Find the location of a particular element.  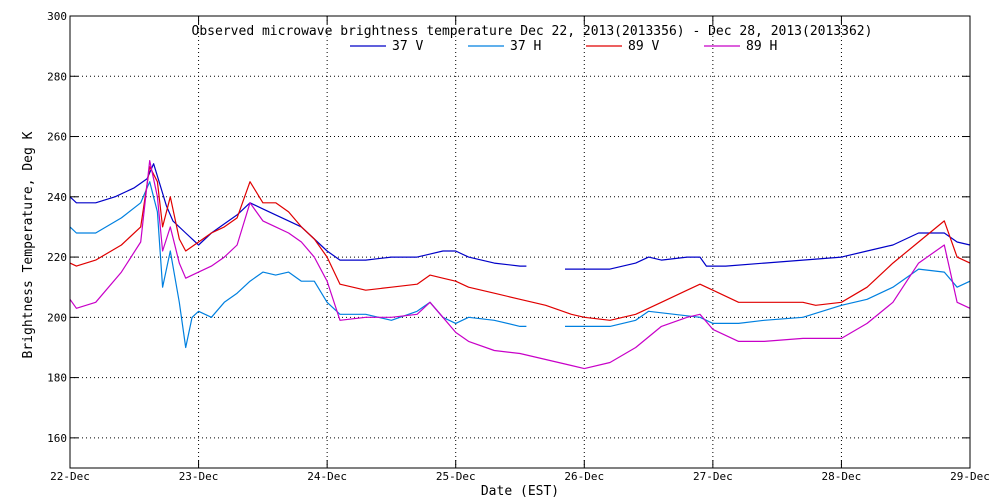

y-tick-label: 260 is located at coordinates (57, 137).